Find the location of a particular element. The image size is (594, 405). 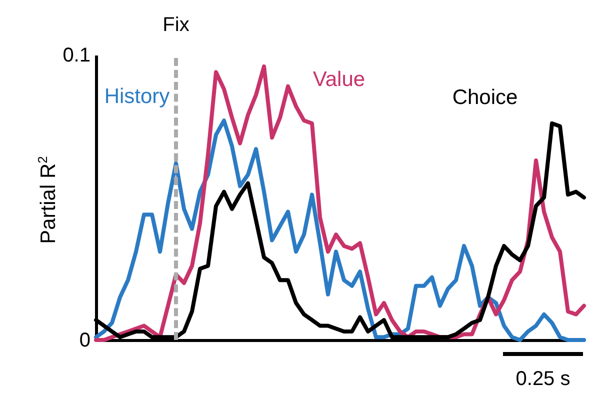

series-label: Value is located at coordinates (339, 79).